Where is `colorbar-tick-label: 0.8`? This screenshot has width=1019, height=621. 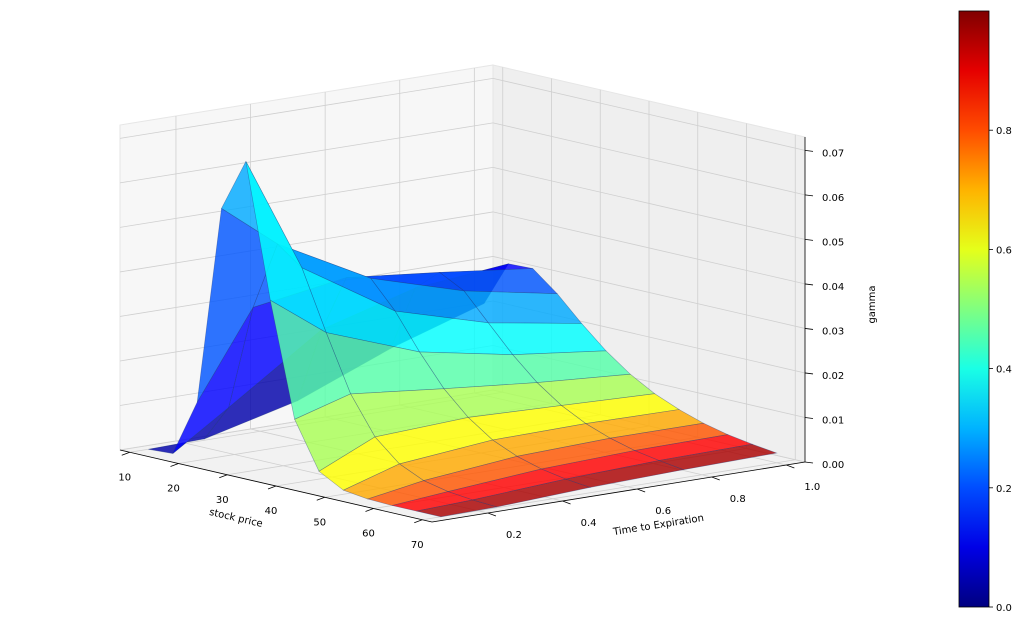 colorbar-tick-label: 0.8 is located at coordinates (1004, 131).